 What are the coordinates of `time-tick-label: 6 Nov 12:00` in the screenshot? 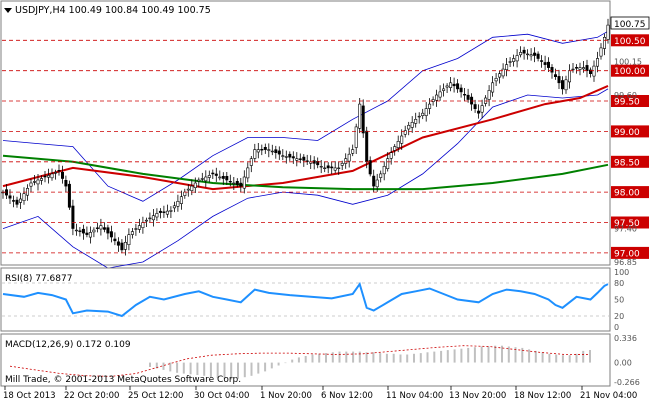 It's located at (347, 395).